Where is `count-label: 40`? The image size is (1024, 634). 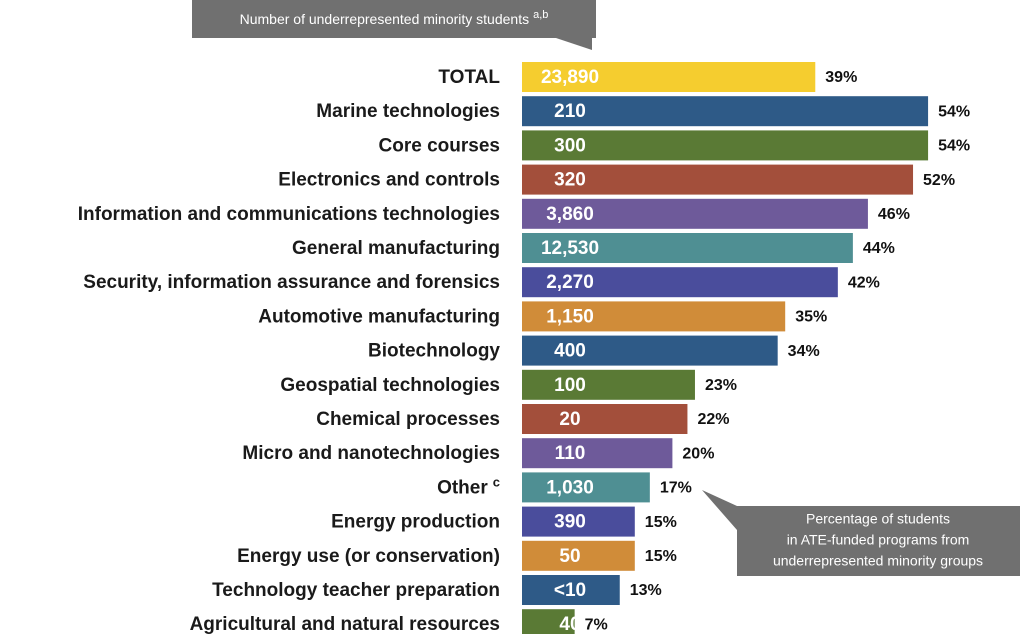
count-label: 40 is located at coordinates (569, 624).